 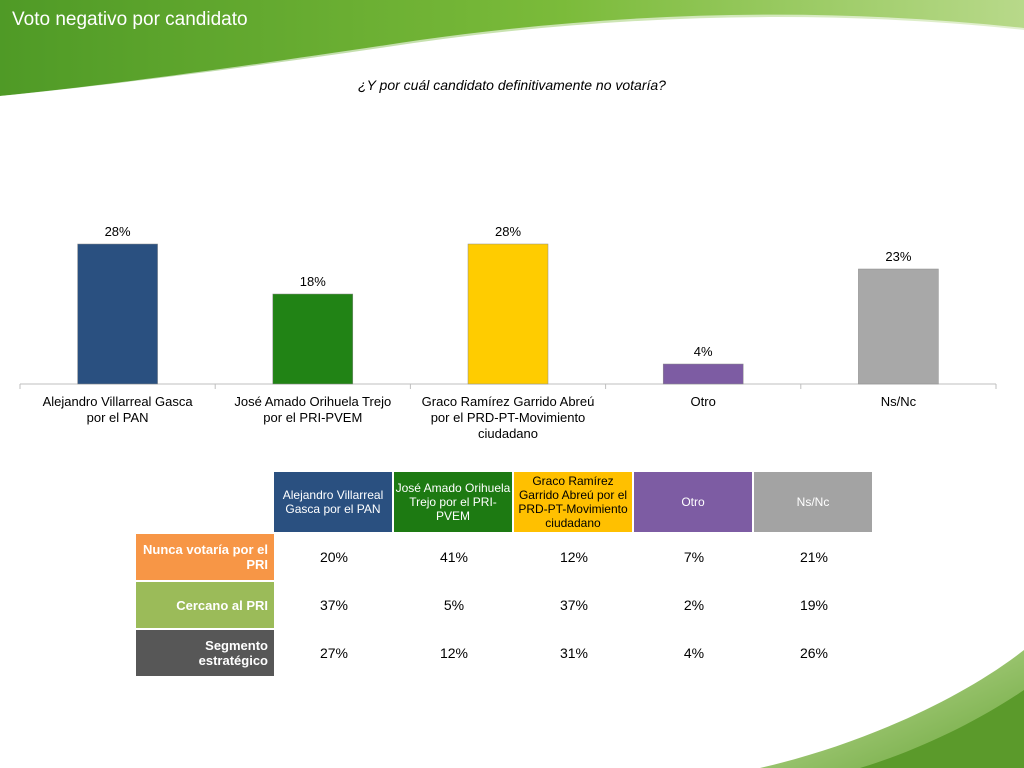 What do you see at coordinates (814, 556) in the screenshot?
I see `table-cell: 21%` at bounding box center [814, 556].